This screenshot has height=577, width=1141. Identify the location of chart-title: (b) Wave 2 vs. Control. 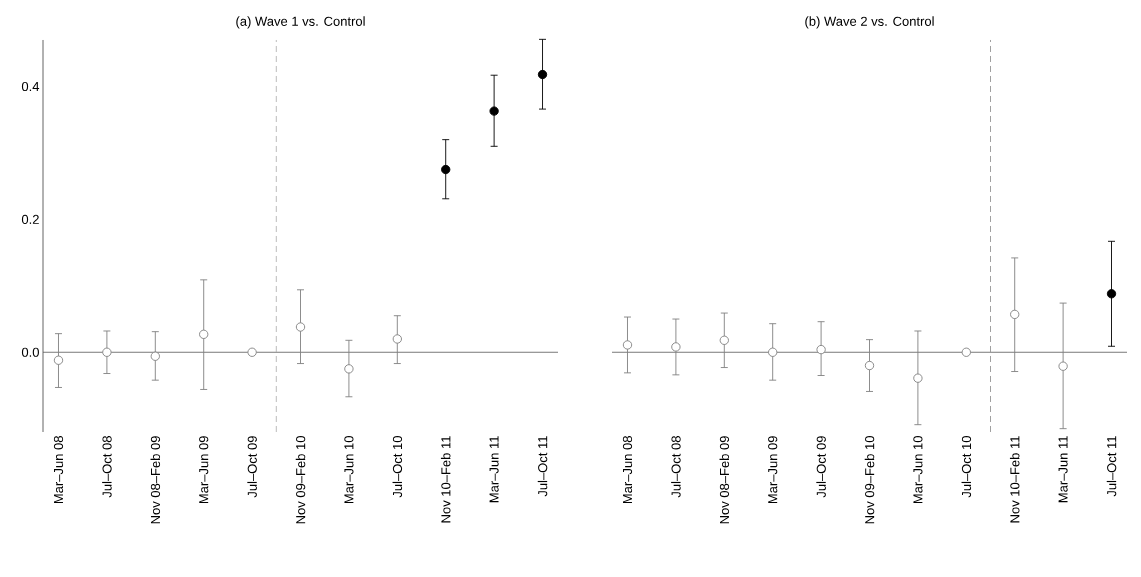
(869, 22).